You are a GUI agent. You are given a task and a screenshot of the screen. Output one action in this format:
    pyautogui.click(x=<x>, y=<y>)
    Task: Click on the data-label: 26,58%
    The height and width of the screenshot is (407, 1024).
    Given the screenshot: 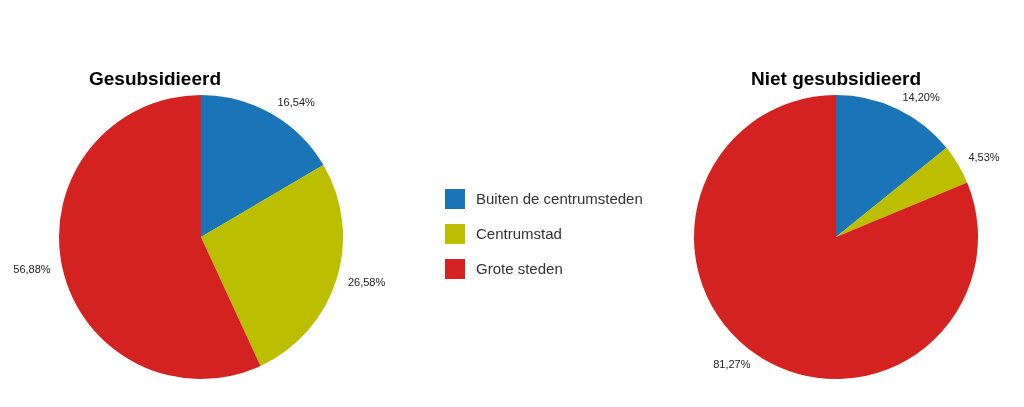 What is the action you would take?
    pyautogui.click(x=366, y=282)
    